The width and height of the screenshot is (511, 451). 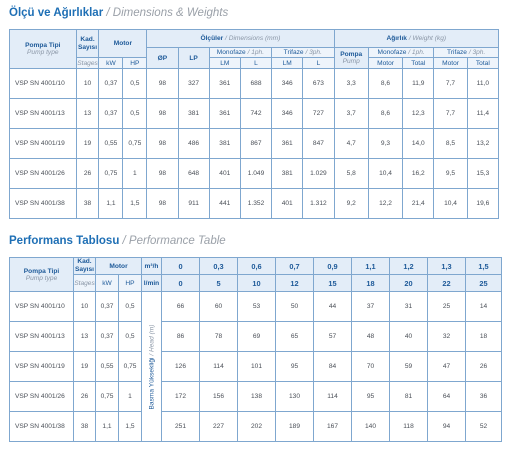 What do you see at coordinates (483, 426) in the screenshot?
I see `table-cell: 52` at bounding box center [483, 426].